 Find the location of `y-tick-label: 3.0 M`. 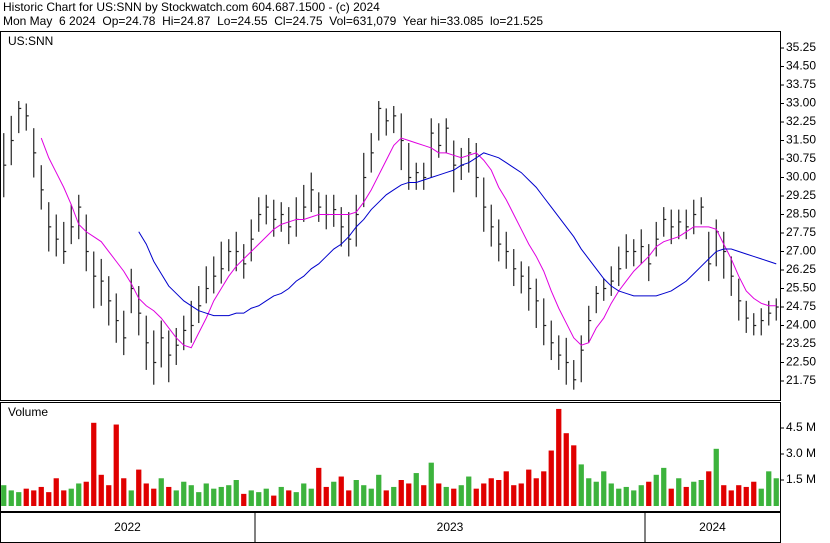

y-tick-label: 3.0 M is located at coordinates (801, 453).